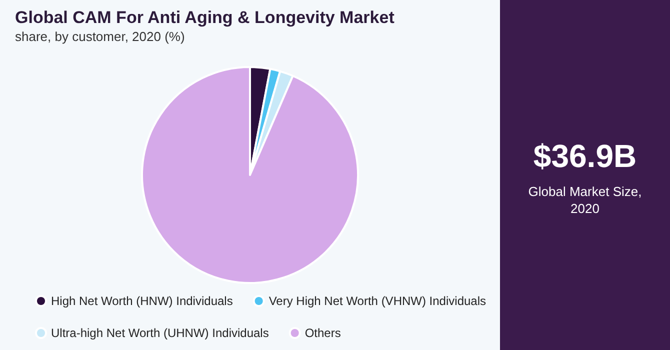 This screenshot has height=350, width=670. Describe the element at coordinates (100, 36) in the screenshot. I see `chart-subtitle: share, by customer, 2020 (%)` at that location.